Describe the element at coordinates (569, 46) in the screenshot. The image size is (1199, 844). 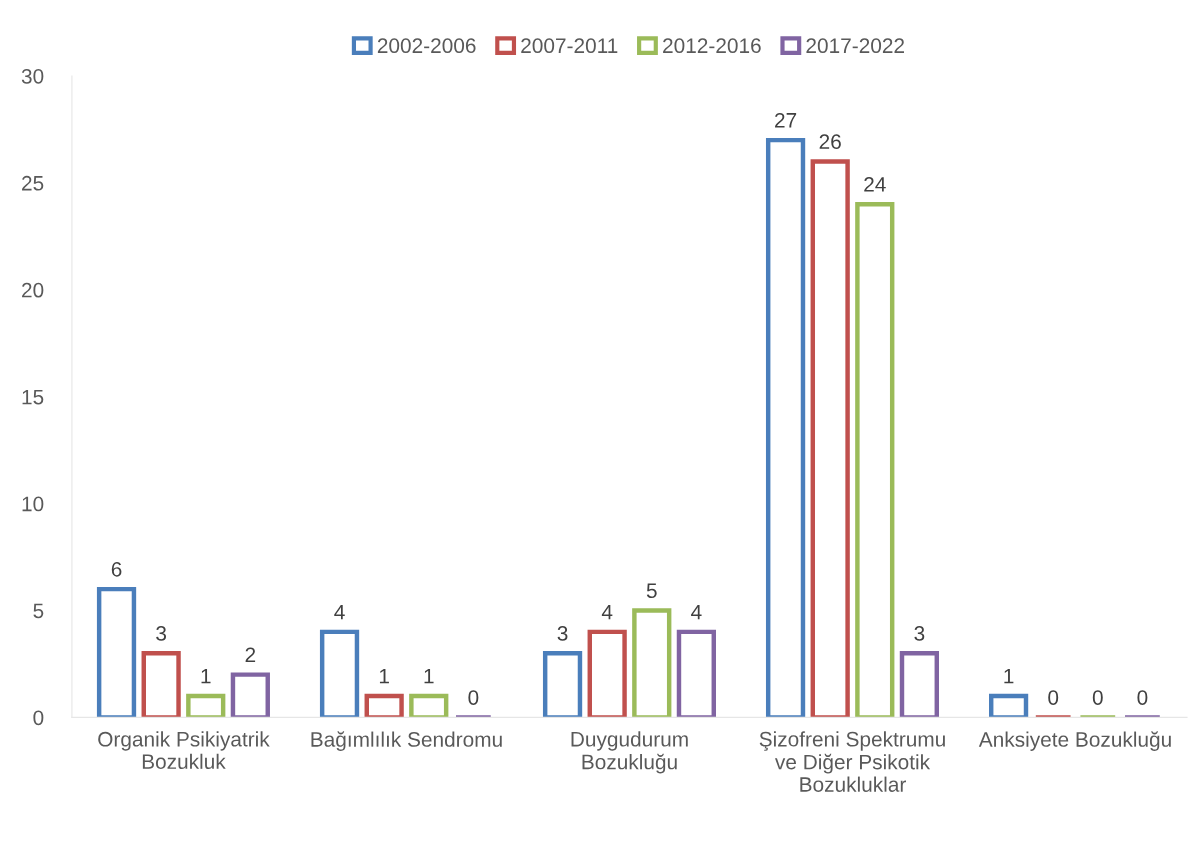
I see `legend-label: 2007-2011` at that location.